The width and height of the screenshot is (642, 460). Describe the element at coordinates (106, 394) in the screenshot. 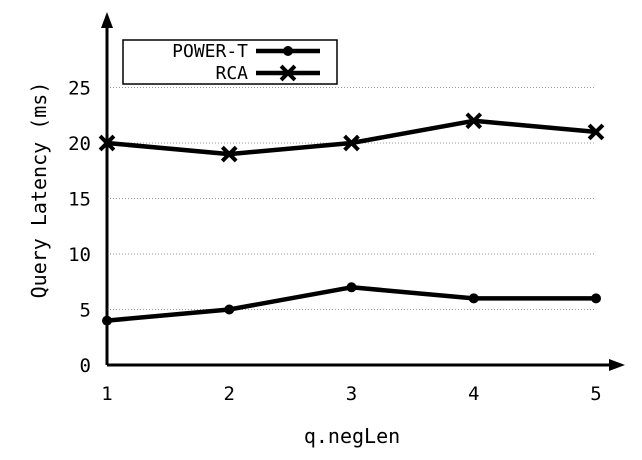

I see `x-tick-label: 1` at that location.